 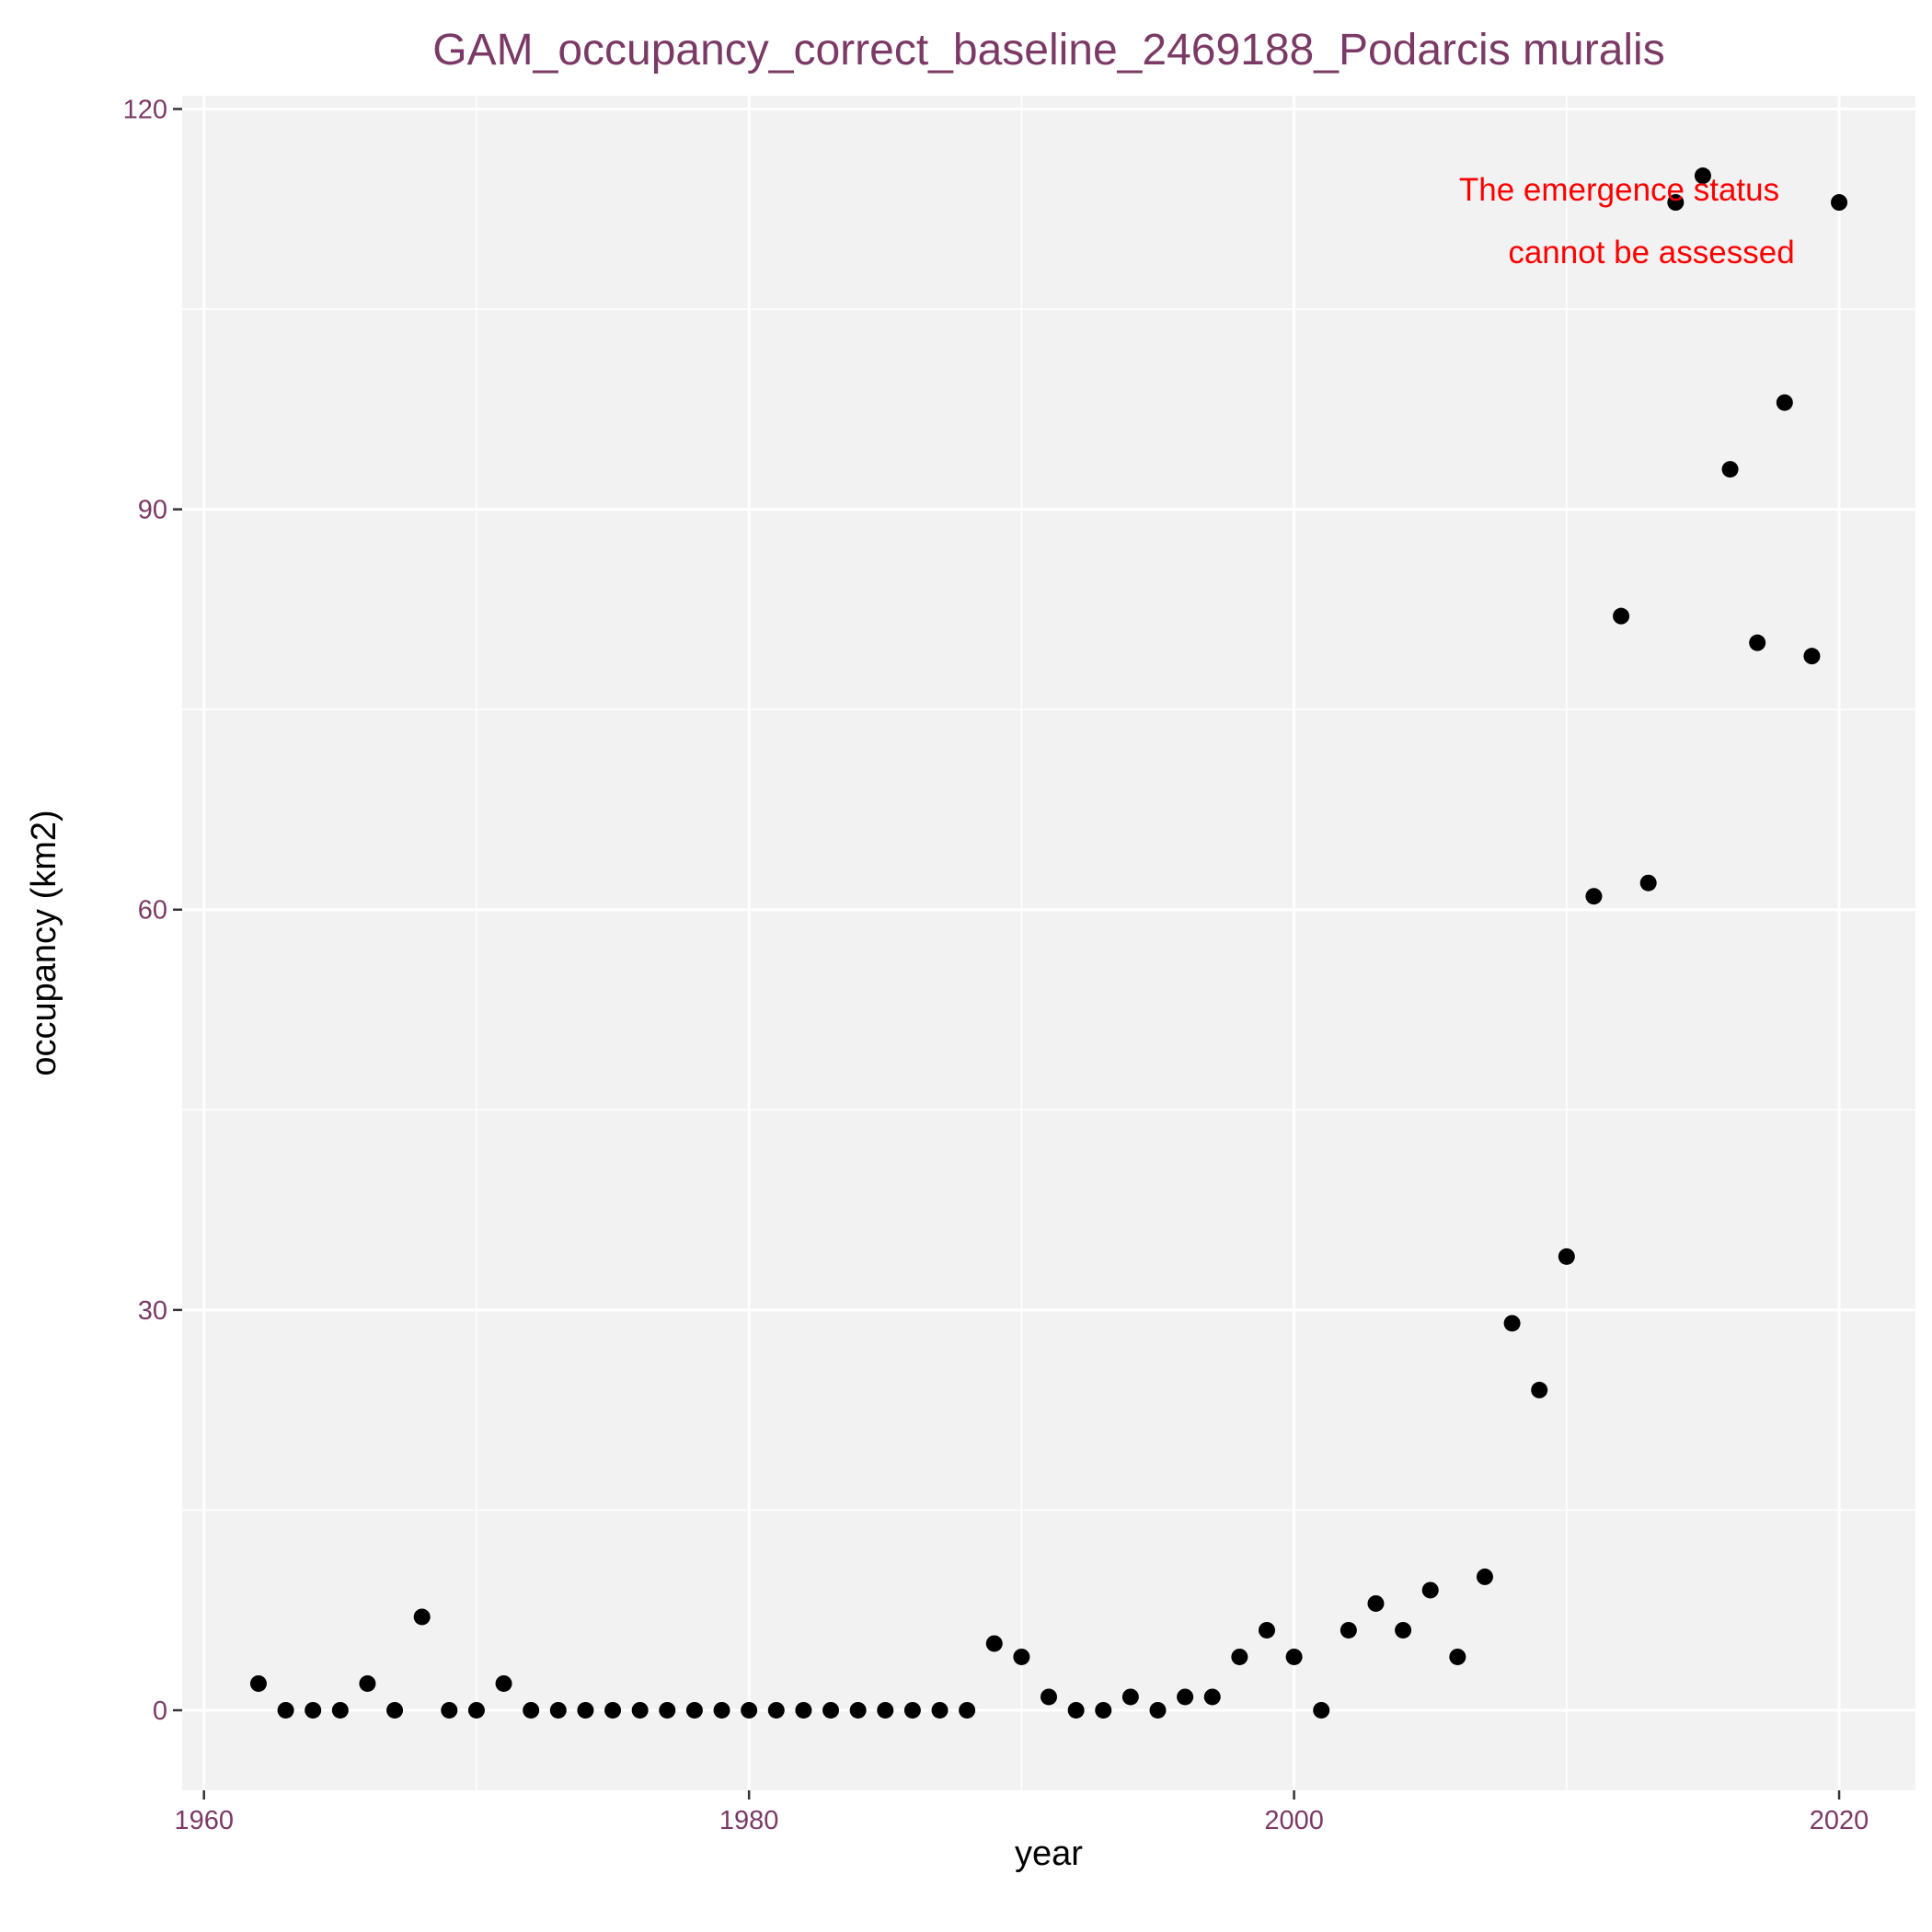 I want to click on y-tick-label: 60, so click(x=152, y=911).